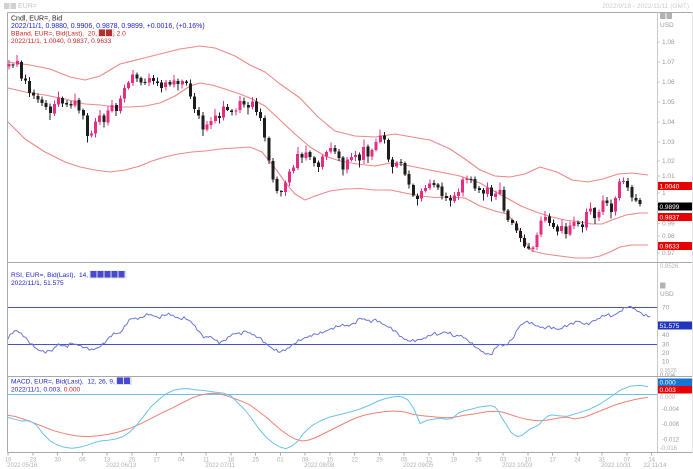  Describe the element at coordinates (668, 176) in the screenshot. I see `svg-text: 1.01` at that location.